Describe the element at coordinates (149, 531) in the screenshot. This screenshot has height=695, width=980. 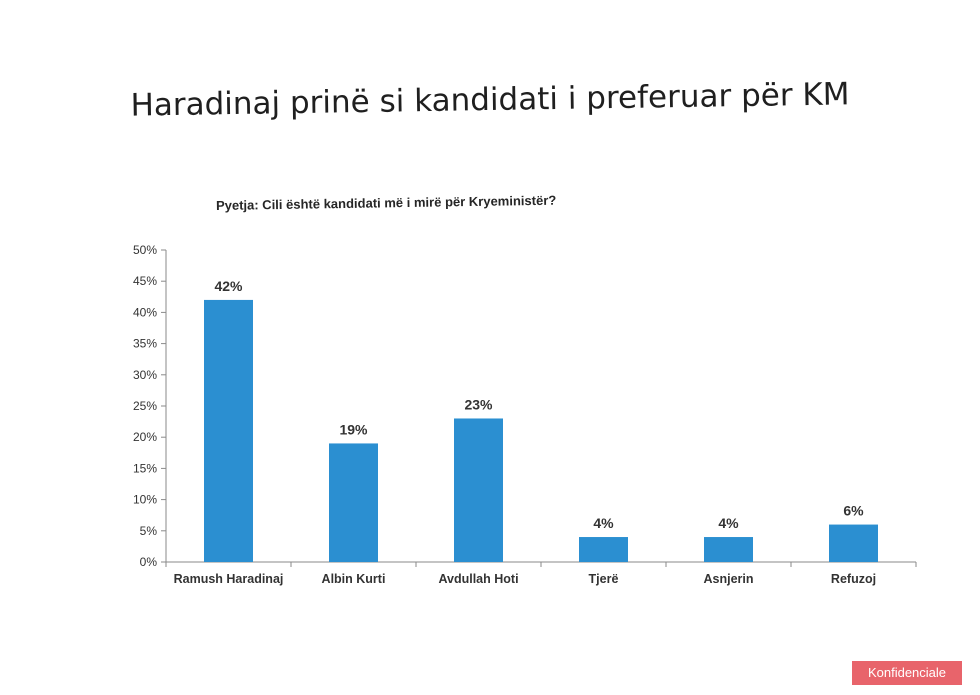
I see `y-tick-label: 5%` at that location.